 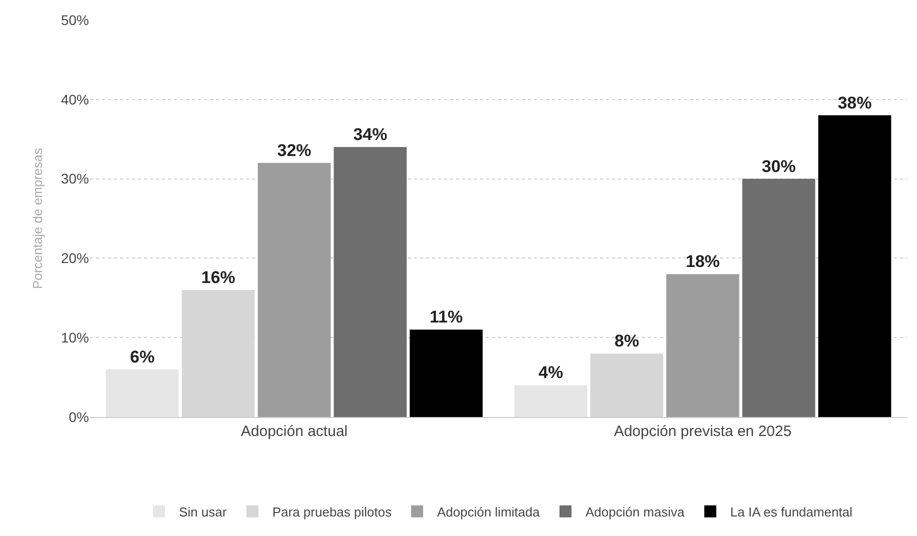 What do you see at coordinates (446, 317) in the screenshot?
I see `data-label: 11%` at bounding box center [446, 317].